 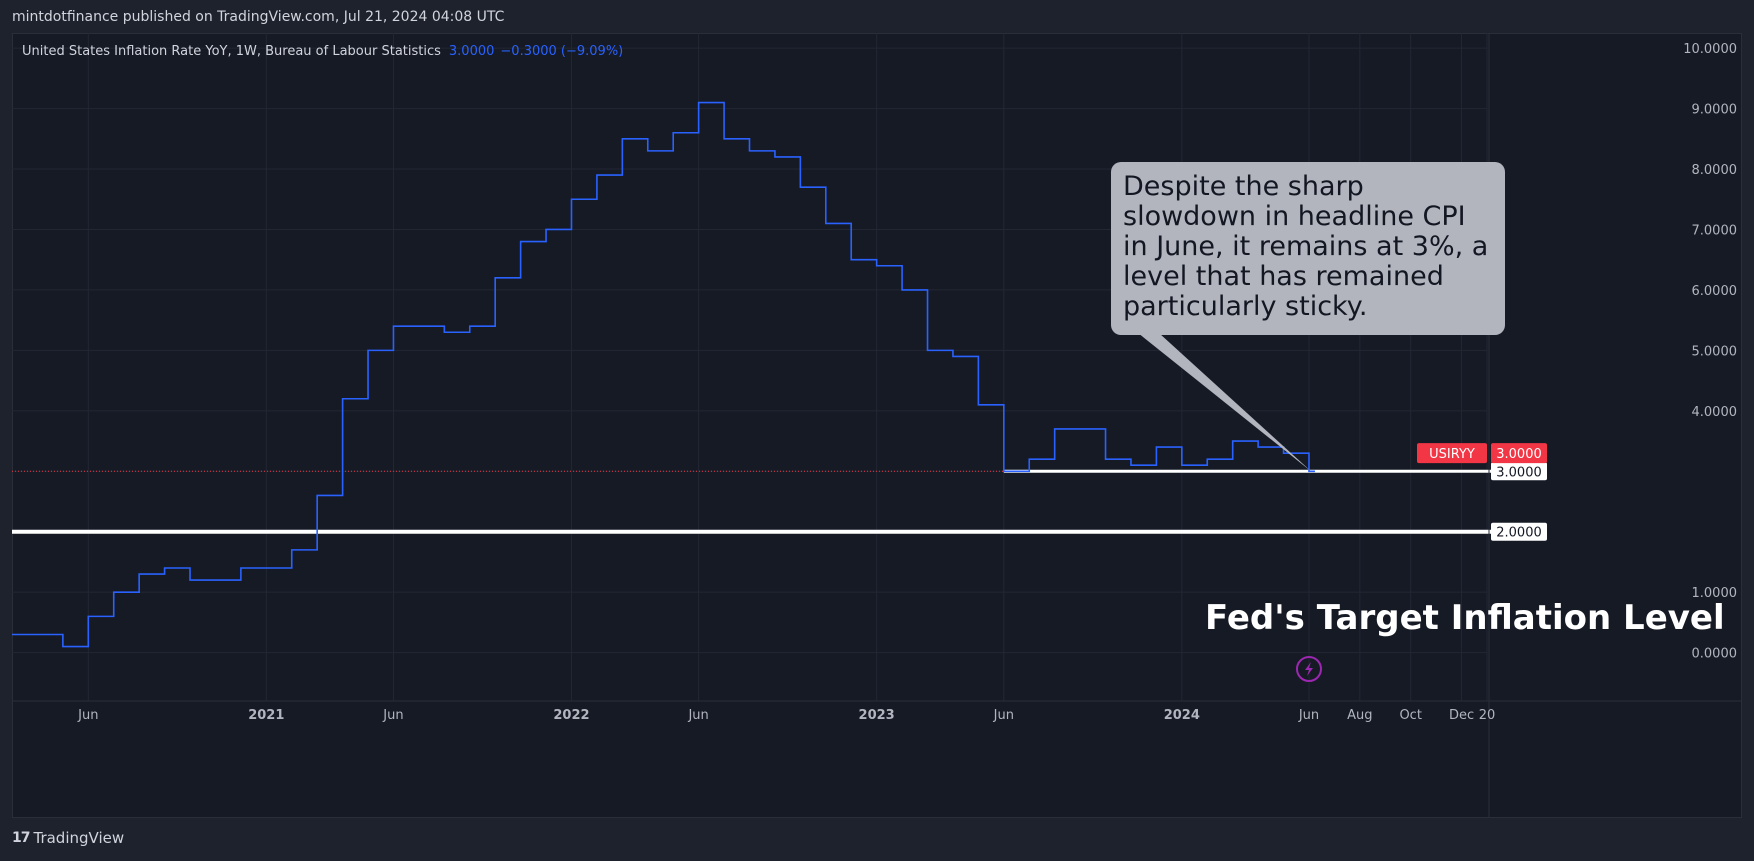 I want to click on lightning-bolt, so click(x=1308, y=669).